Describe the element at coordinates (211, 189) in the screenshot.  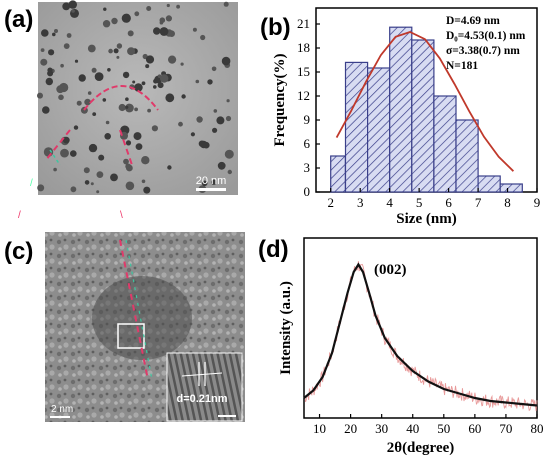
I see `scale-bar-a` at that location.